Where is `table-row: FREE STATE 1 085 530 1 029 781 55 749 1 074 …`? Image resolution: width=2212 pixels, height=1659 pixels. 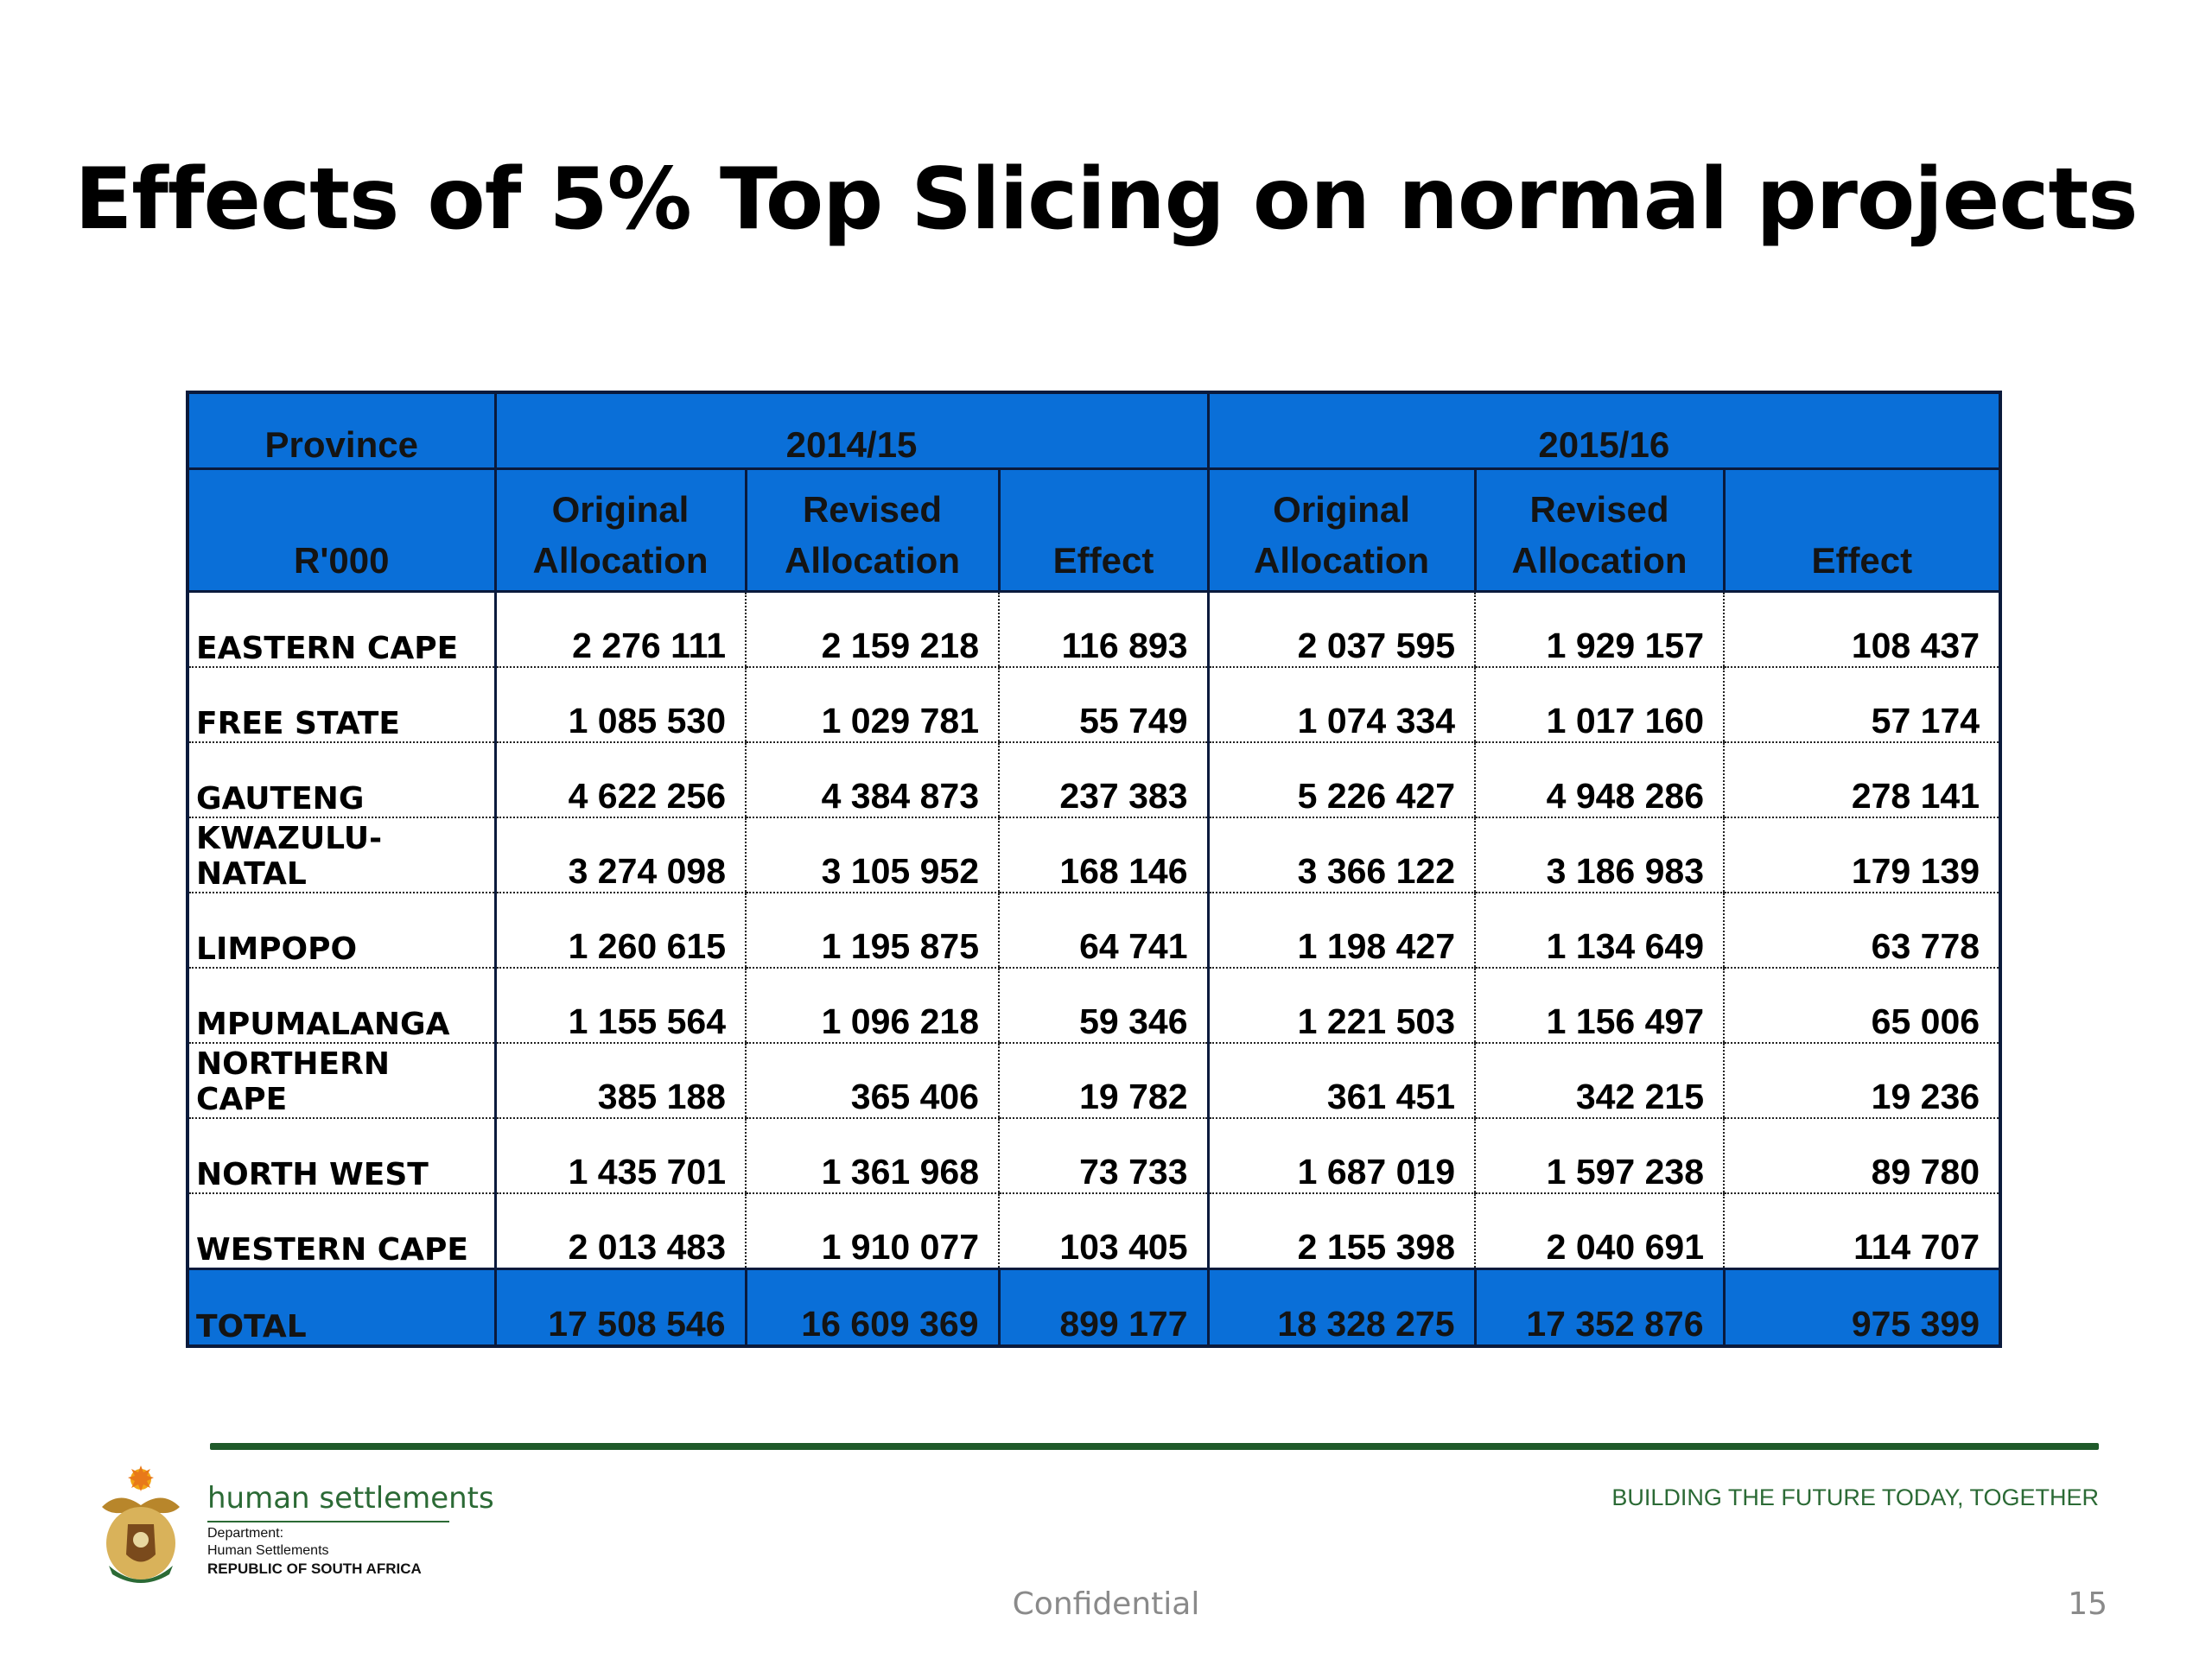 table-row: FREE STATE 1 085 530 1 029 781 55 749 1 074 … is located at coordinates (1094, 705).